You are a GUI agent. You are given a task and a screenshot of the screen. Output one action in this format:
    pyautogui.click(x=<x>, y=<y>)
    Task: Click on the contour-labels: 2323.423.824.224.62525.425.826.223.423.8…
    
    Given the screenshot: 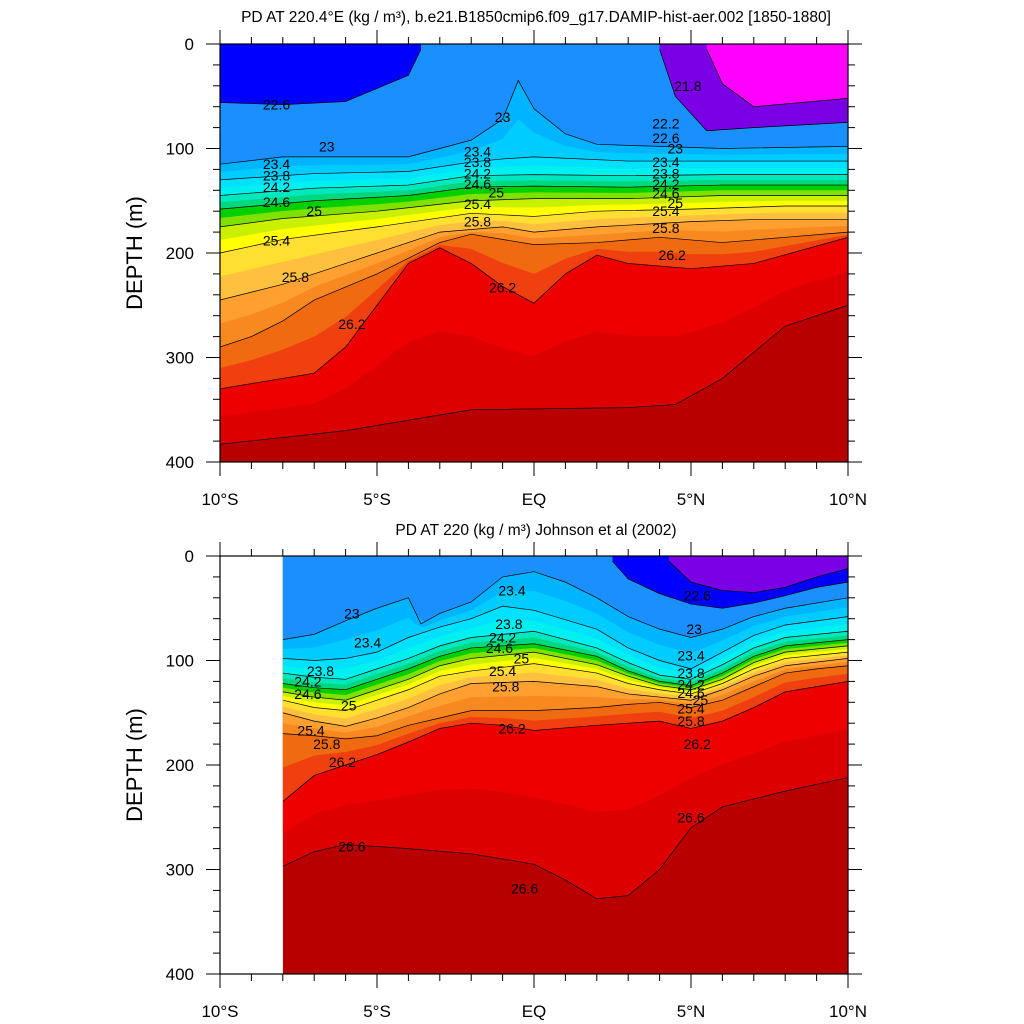 What is the action you would take?
    pyautogui.click(x=502, y=739)
    